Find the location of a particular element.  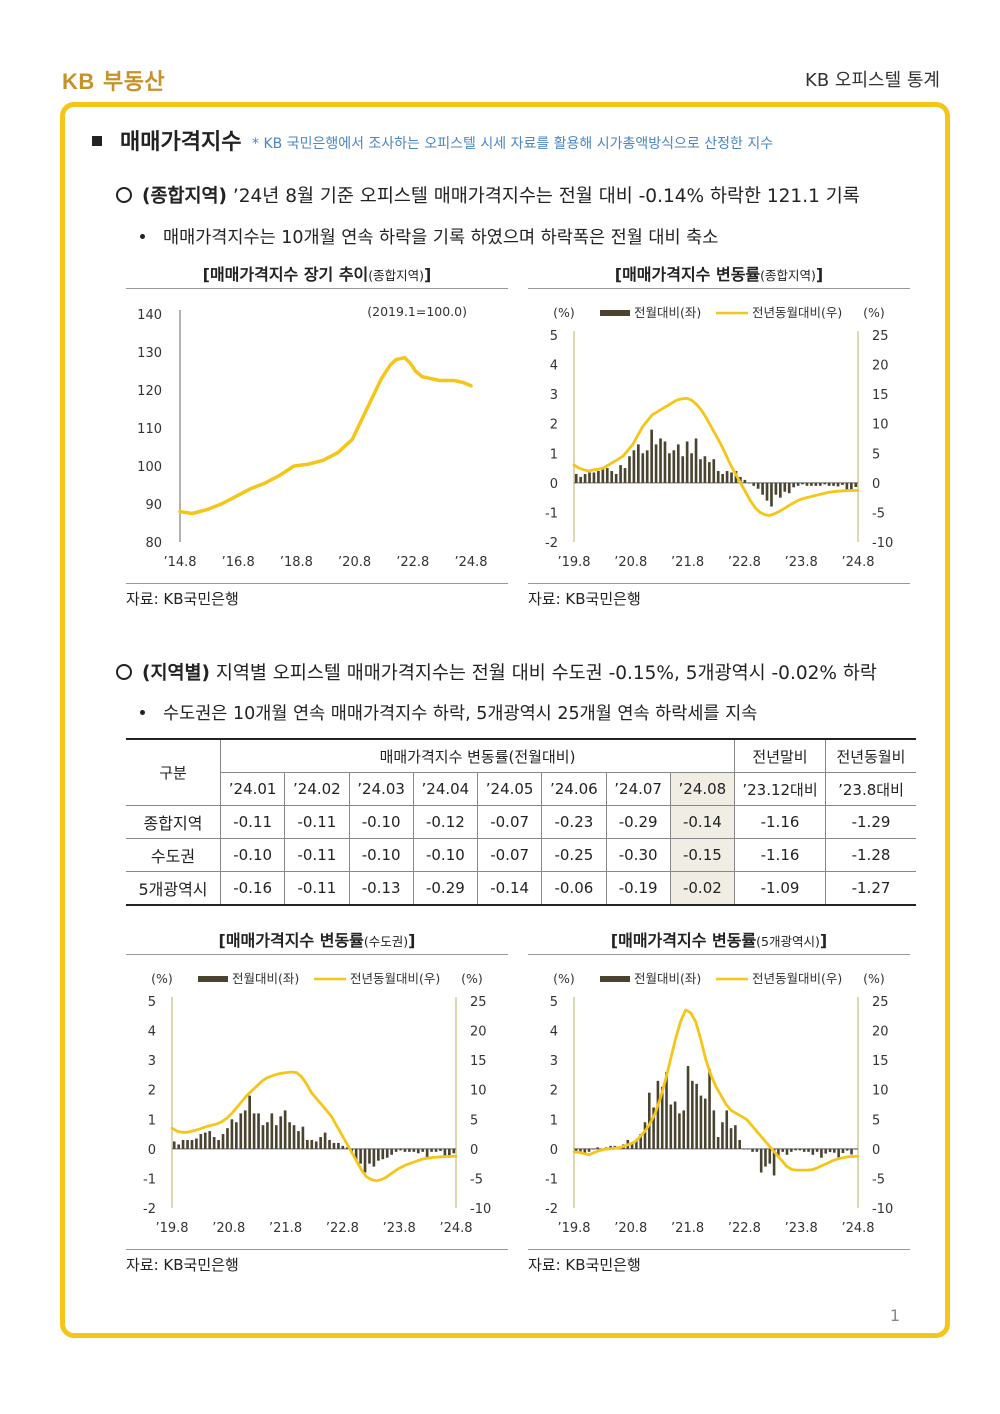

paragraph-region-label: (지역별) is located at coordinates (176, 673).